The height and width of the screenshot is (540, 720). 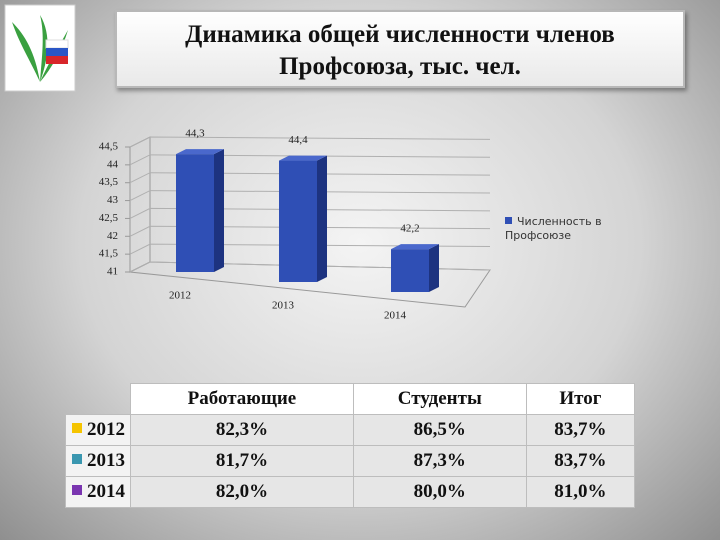 I want to click on y-tick-label: 41, so click(x=112, y=272).